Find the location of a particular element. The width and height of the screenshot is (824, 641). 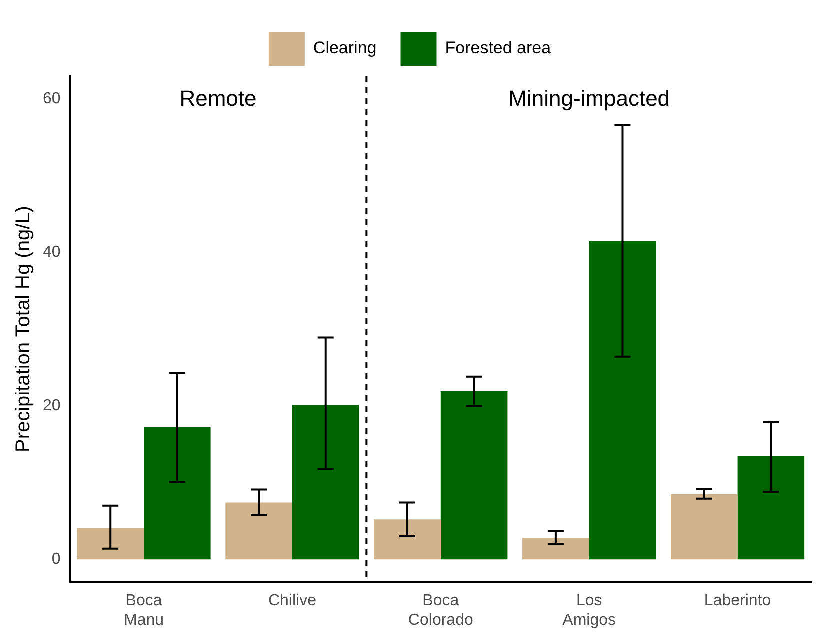

x-tick-label: Chilive is located at coordinates (292, 601).